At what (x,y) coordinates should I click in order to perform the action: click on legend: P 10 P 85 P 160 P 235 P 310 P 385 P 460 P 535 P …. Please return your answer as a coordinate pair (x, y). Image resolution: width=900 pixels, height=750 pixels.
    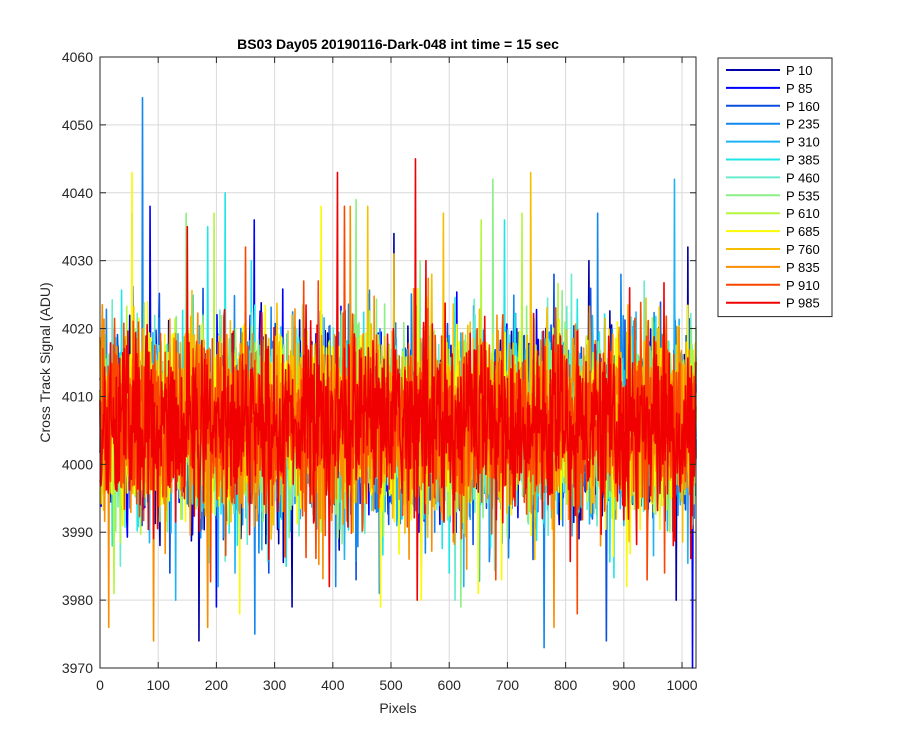
    Looking at the image, I should click on (775, 187).